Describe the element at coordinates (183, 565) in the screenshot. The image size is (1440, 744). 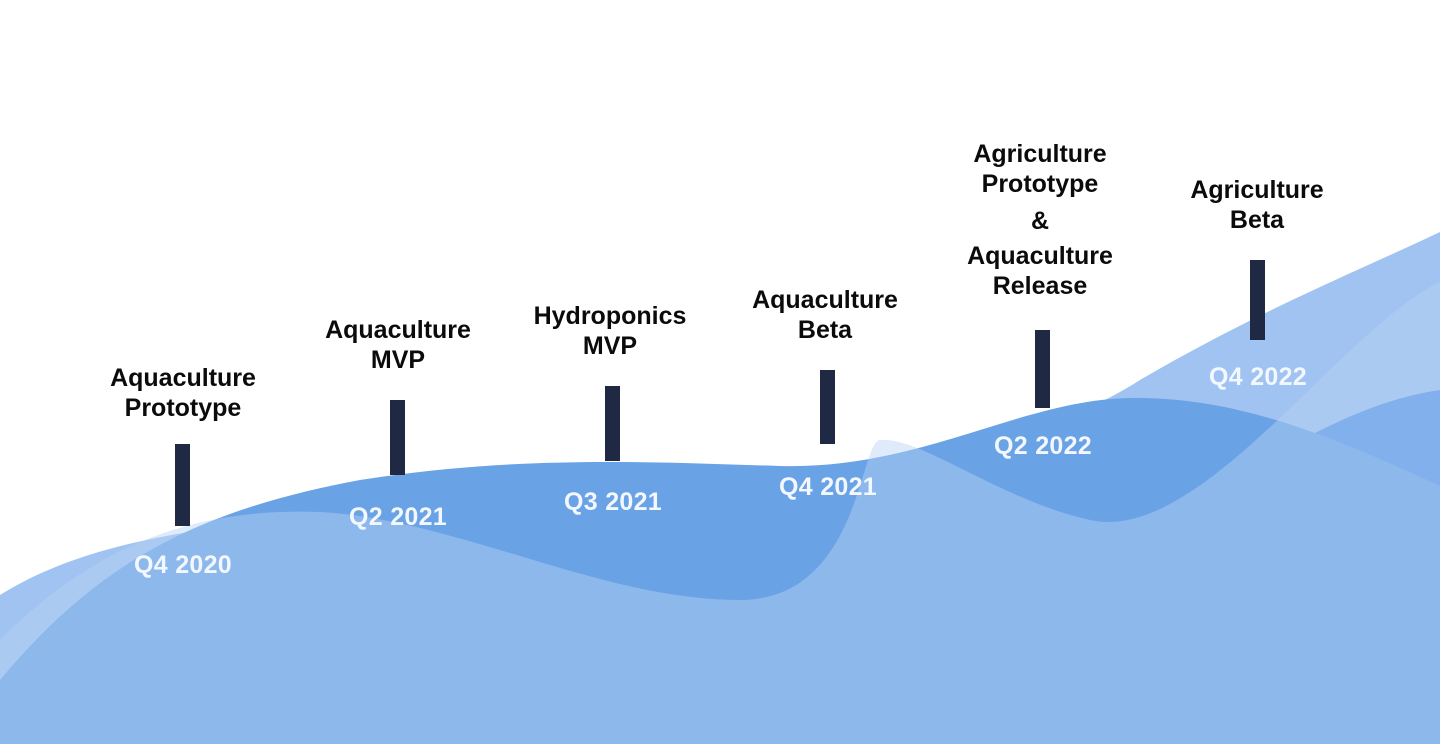
I see `milestone-date-1: Q4 2020` at that location.